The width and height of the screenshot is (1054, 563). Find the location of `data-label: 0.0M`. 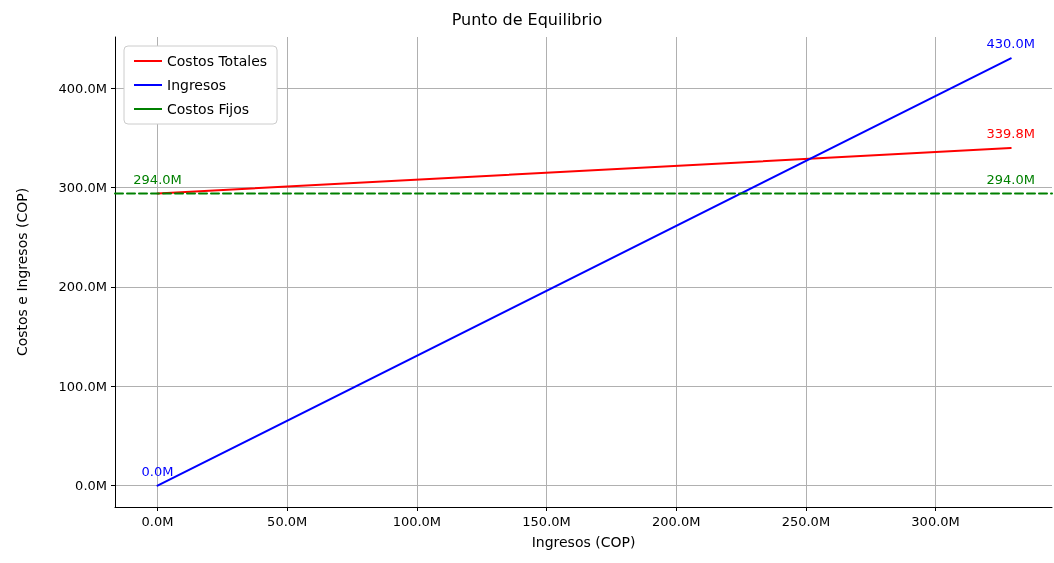

data-label: 0.0M is located at coordinates (157, 471).